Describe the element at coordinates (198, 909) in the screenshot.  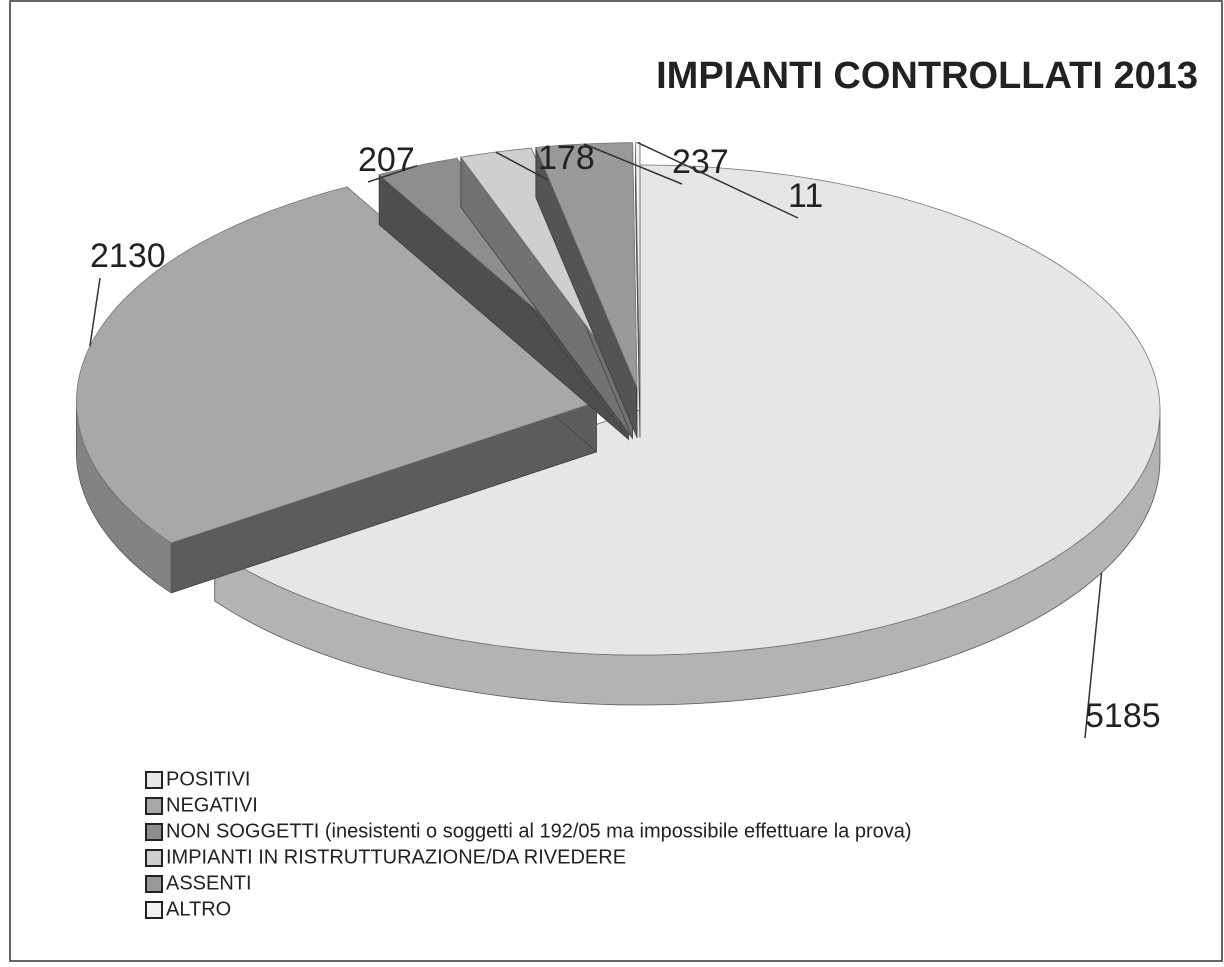
I see `legend-label: ALTRO` at that location.